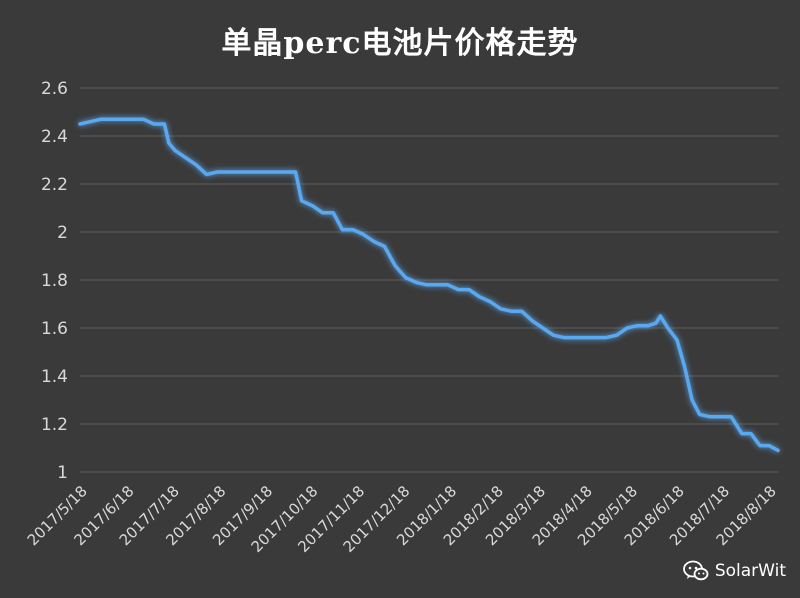 This screenshot has width=800, height=598. Describe the element at coordinates (54, 89) in the screenshot. I see `y-tick-label: 2.6` at that location.